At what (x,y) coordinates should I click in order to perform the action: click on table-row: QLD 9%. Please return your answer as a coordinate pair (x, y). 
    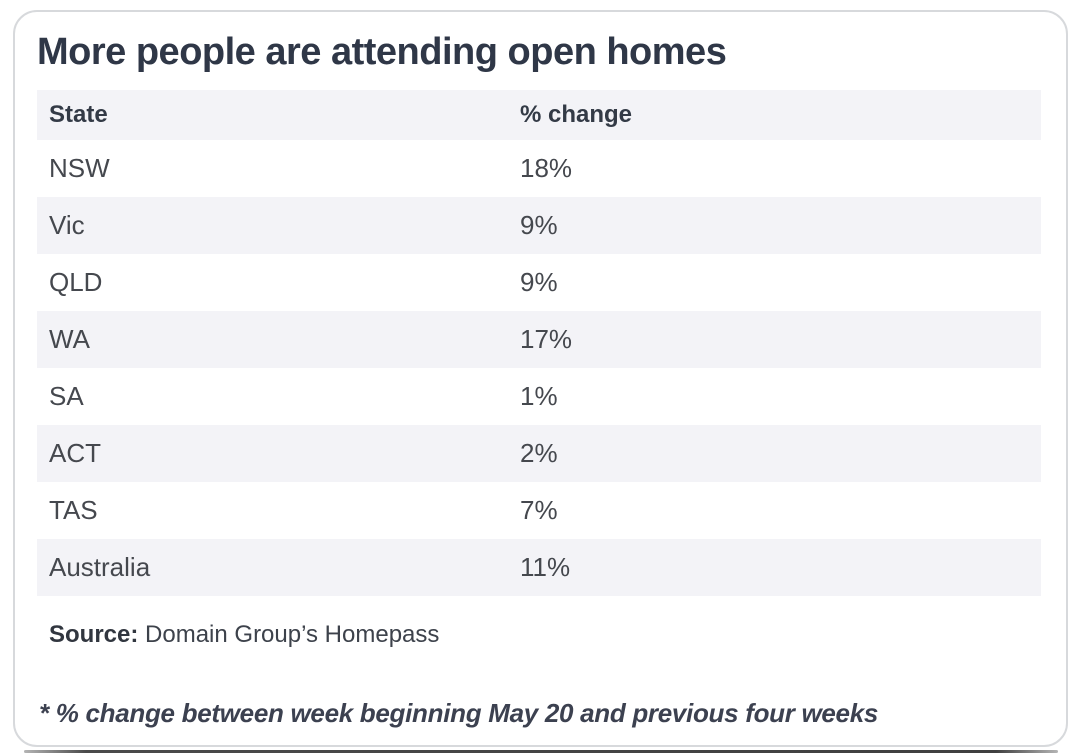
    Looking at the image, I should click on (539, 282).